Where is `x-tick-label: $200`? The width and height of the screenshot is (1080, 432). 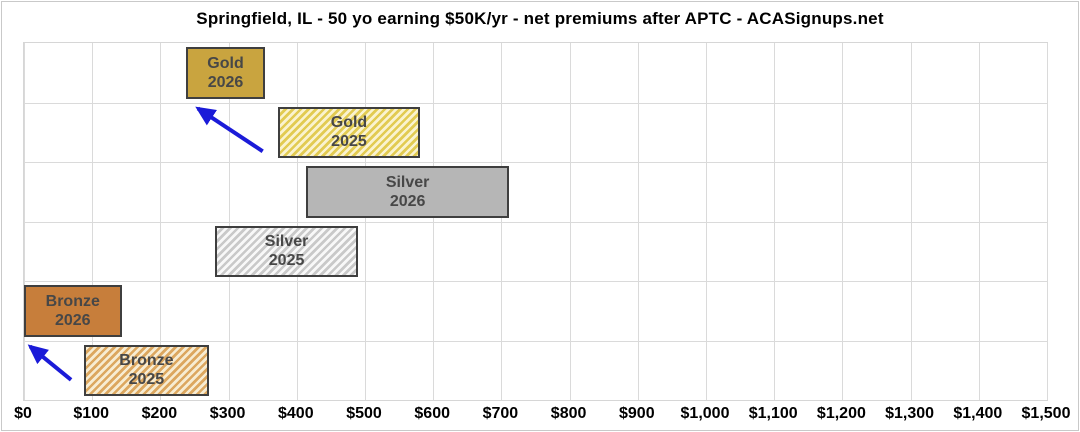
x-tick-label: $200 is located at coordinates (159, 413).